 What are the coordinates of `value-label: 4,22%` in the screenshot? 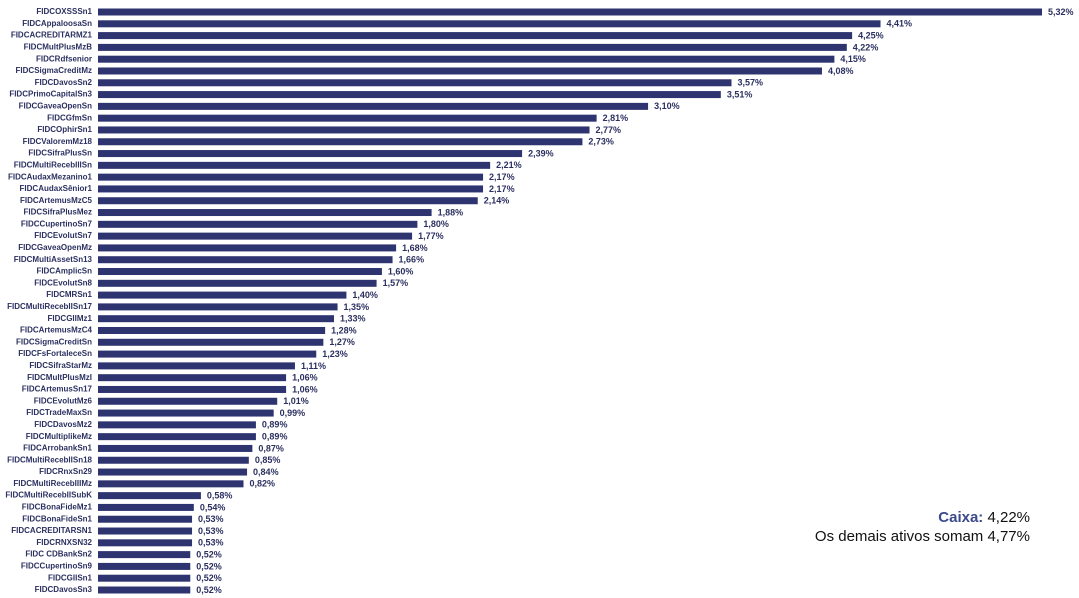 It's located at (866, 47).